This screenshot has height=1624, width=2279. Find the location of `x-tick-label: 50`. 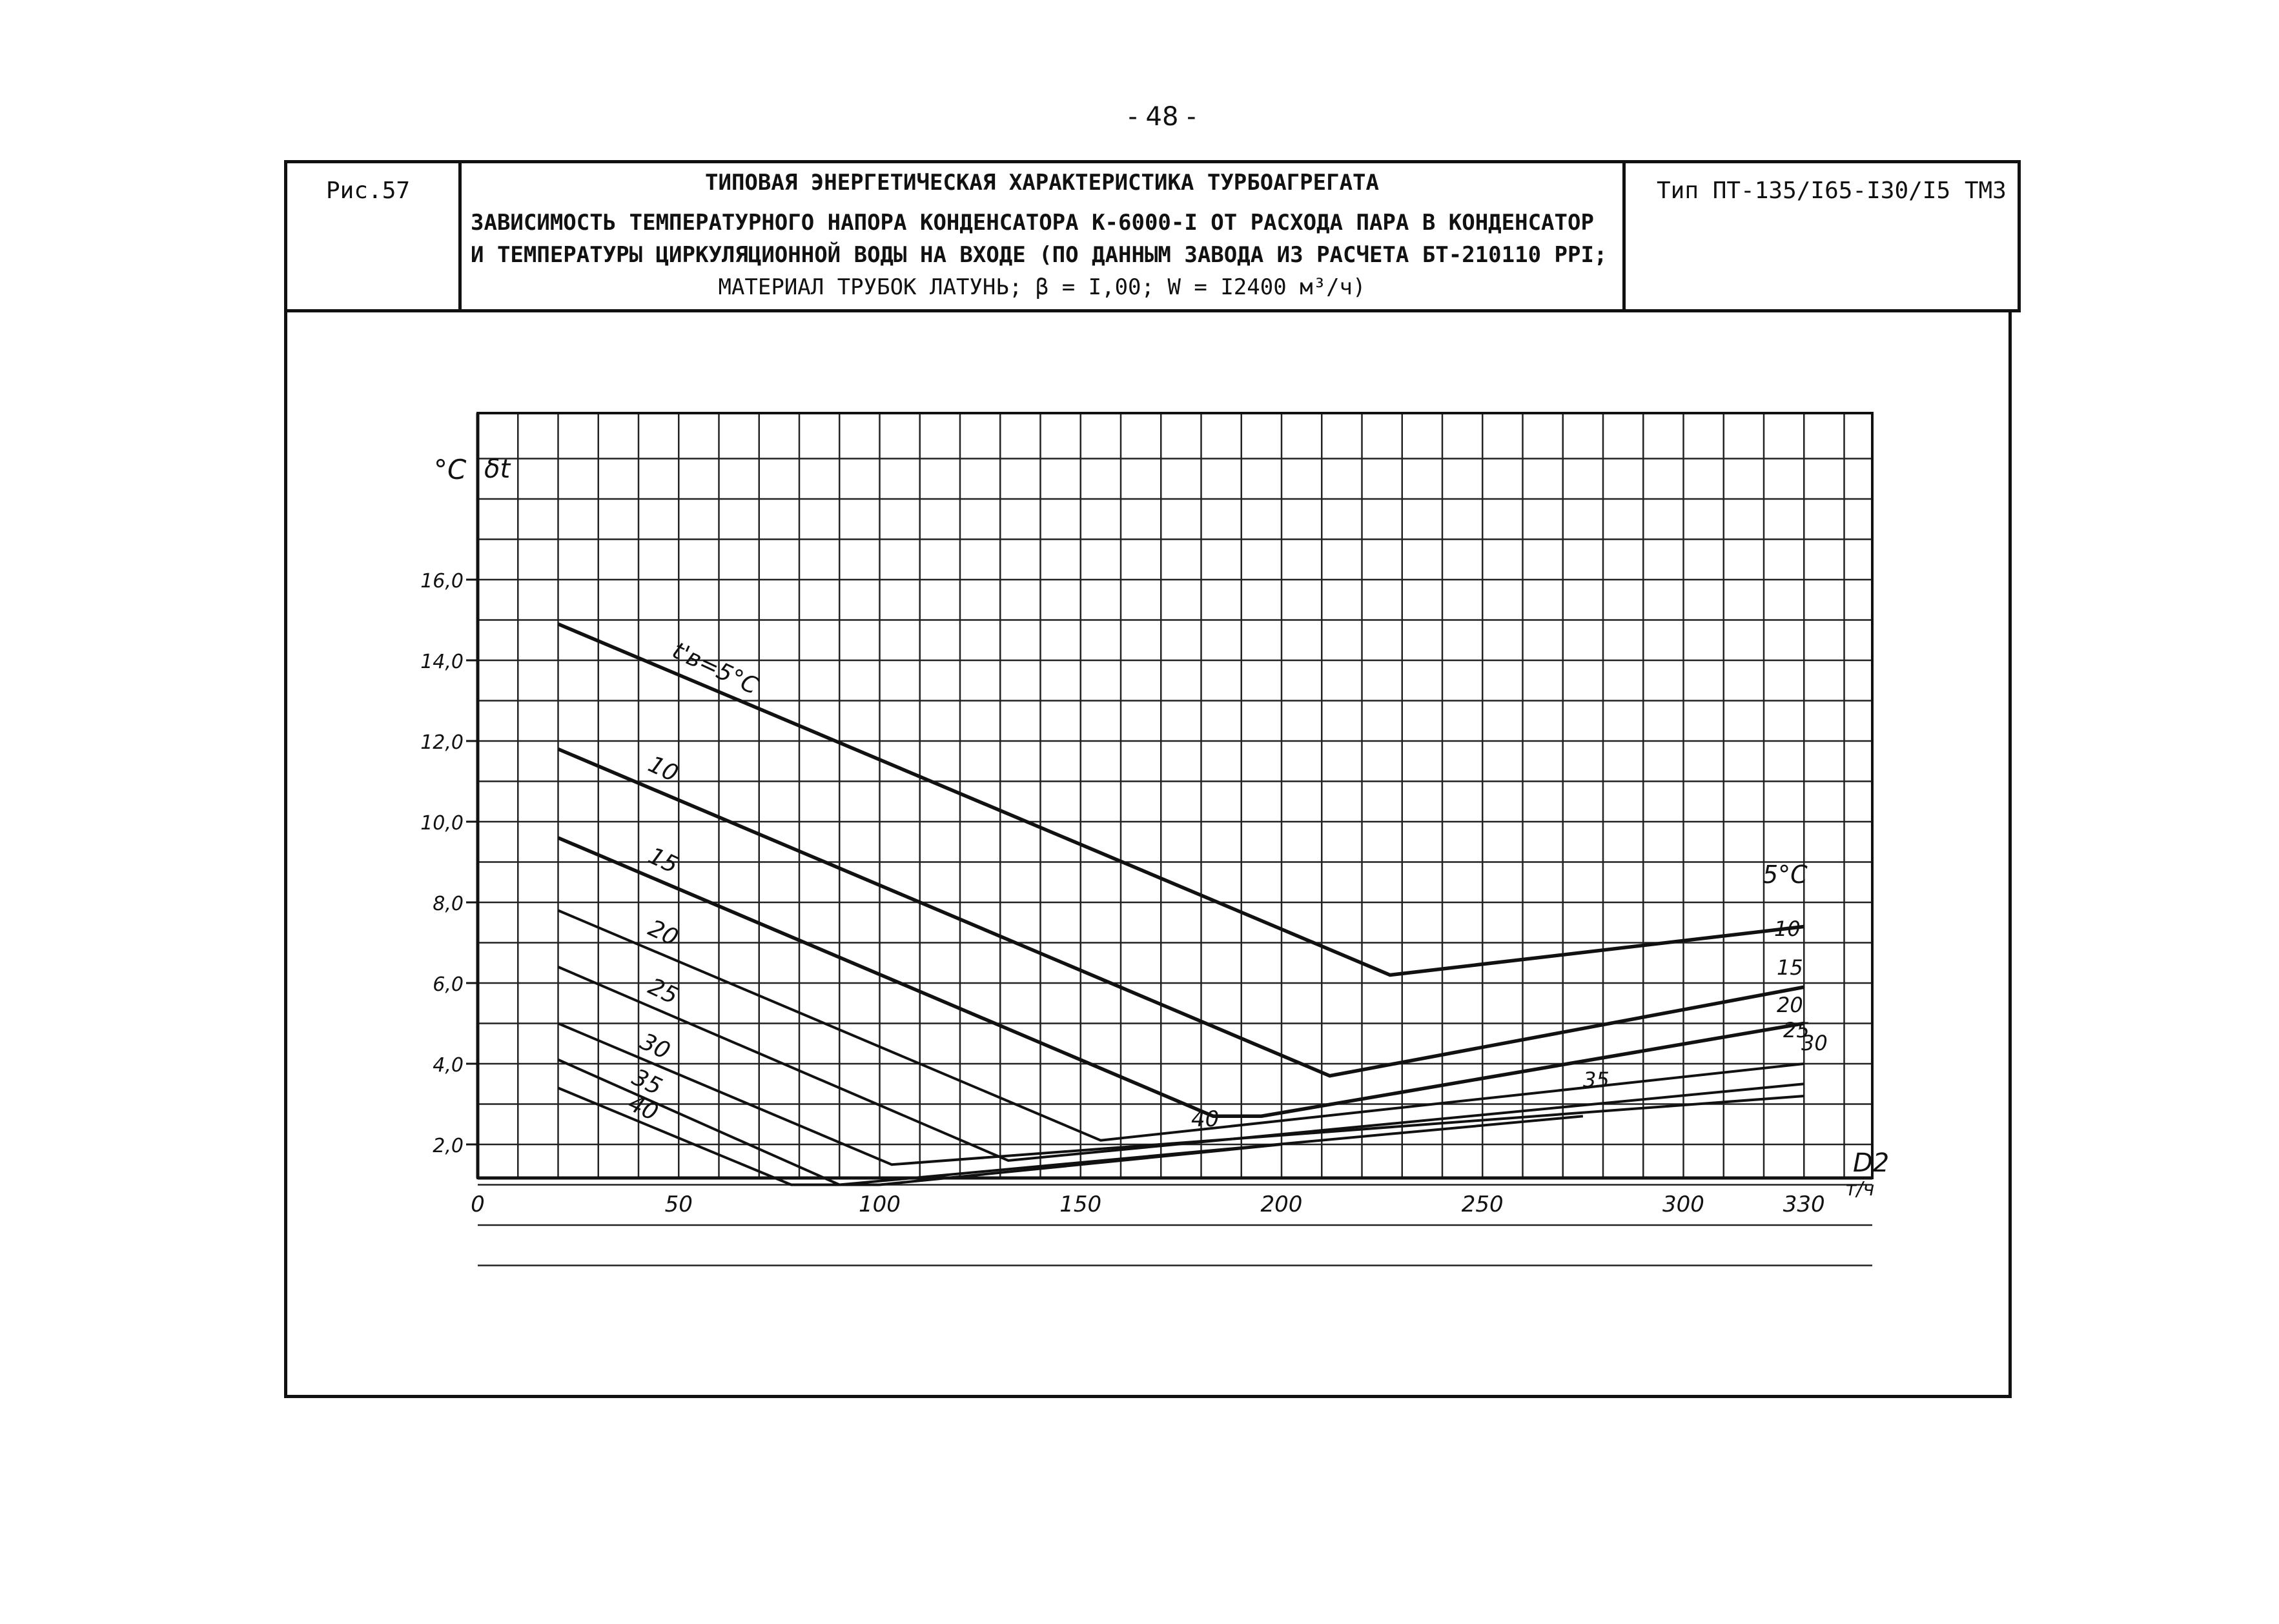

x-tick-label: 50 is located at coordinates (679, 1204).